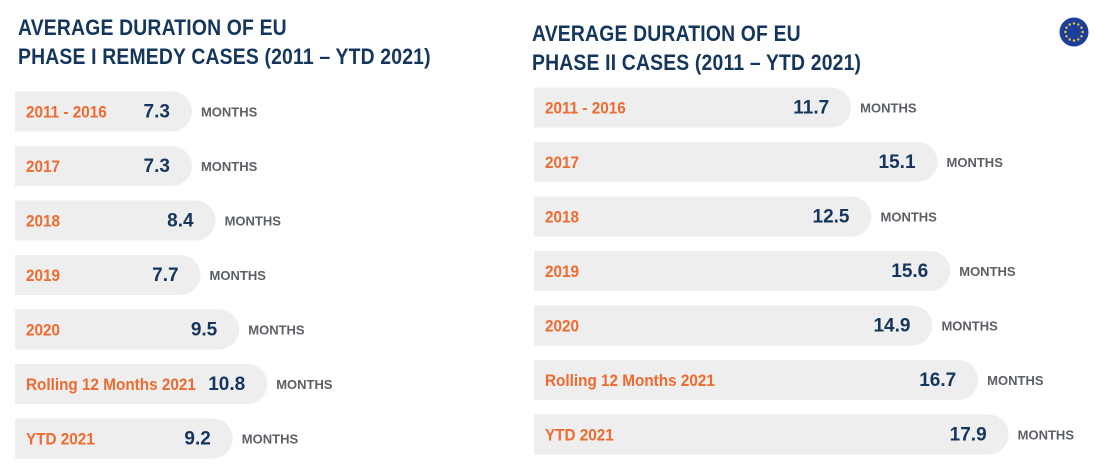 The width and height of the screenshot is (1105, 474). What do you see at coordinates (224, 56) in the screenshot?
I see `phase-one-title-line-2: PHASE I REMEDY CASES (2011 – YTD 2021)` at bounding box center [224, 56].